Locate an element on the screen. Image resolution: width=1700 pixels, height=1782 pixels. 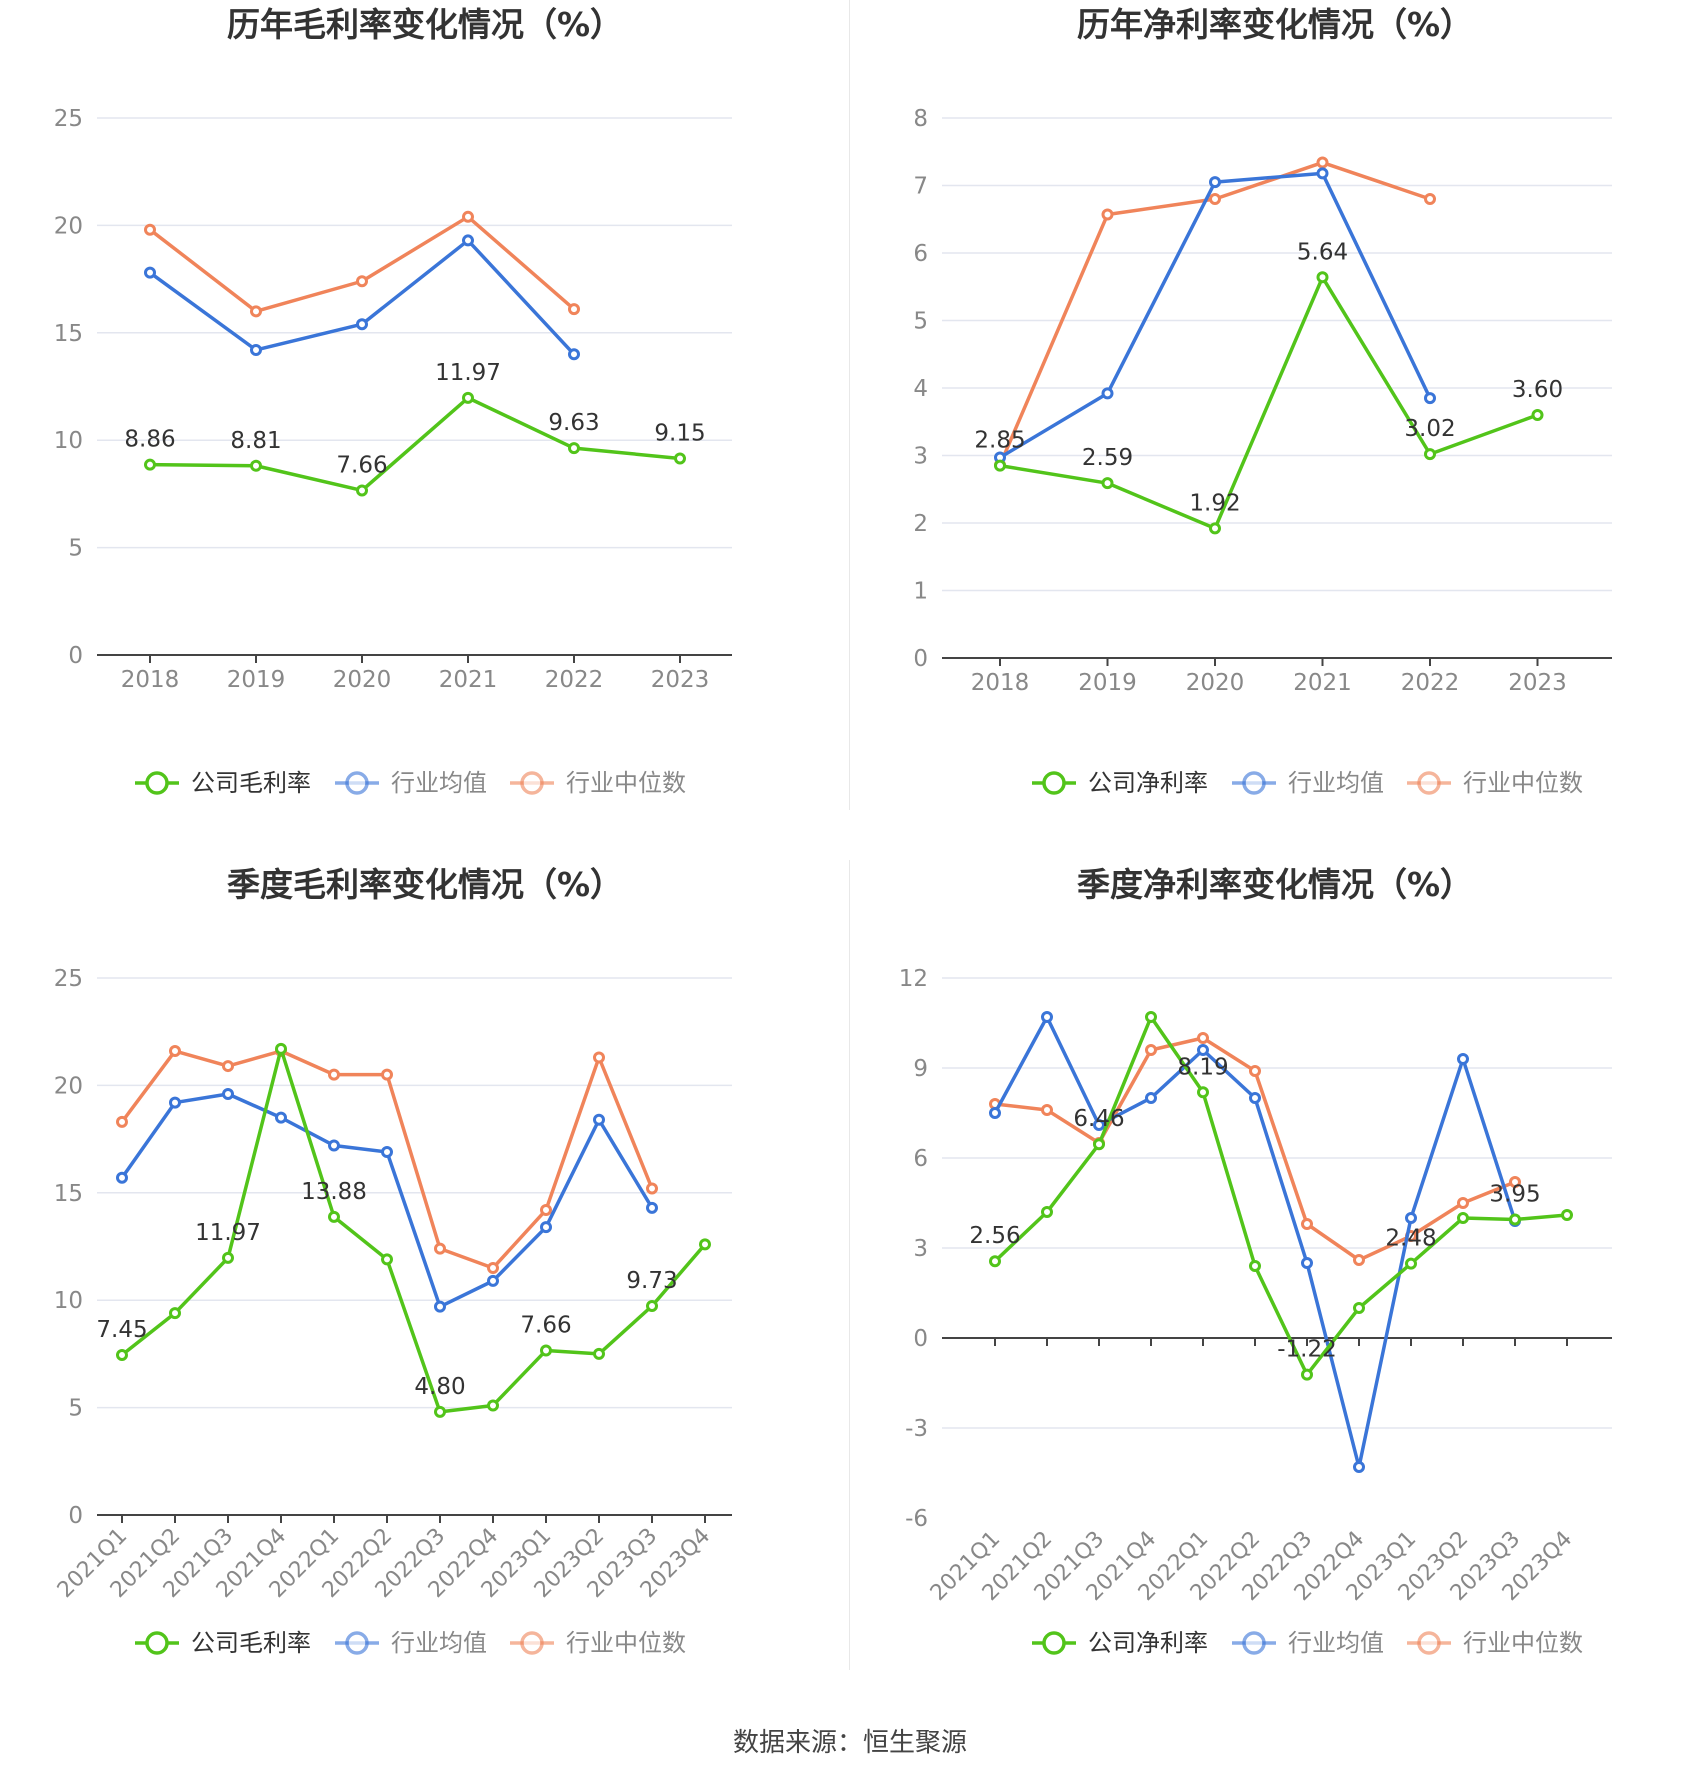
legend-label: 公司净利率 is located at coordinates (1148, 1643).